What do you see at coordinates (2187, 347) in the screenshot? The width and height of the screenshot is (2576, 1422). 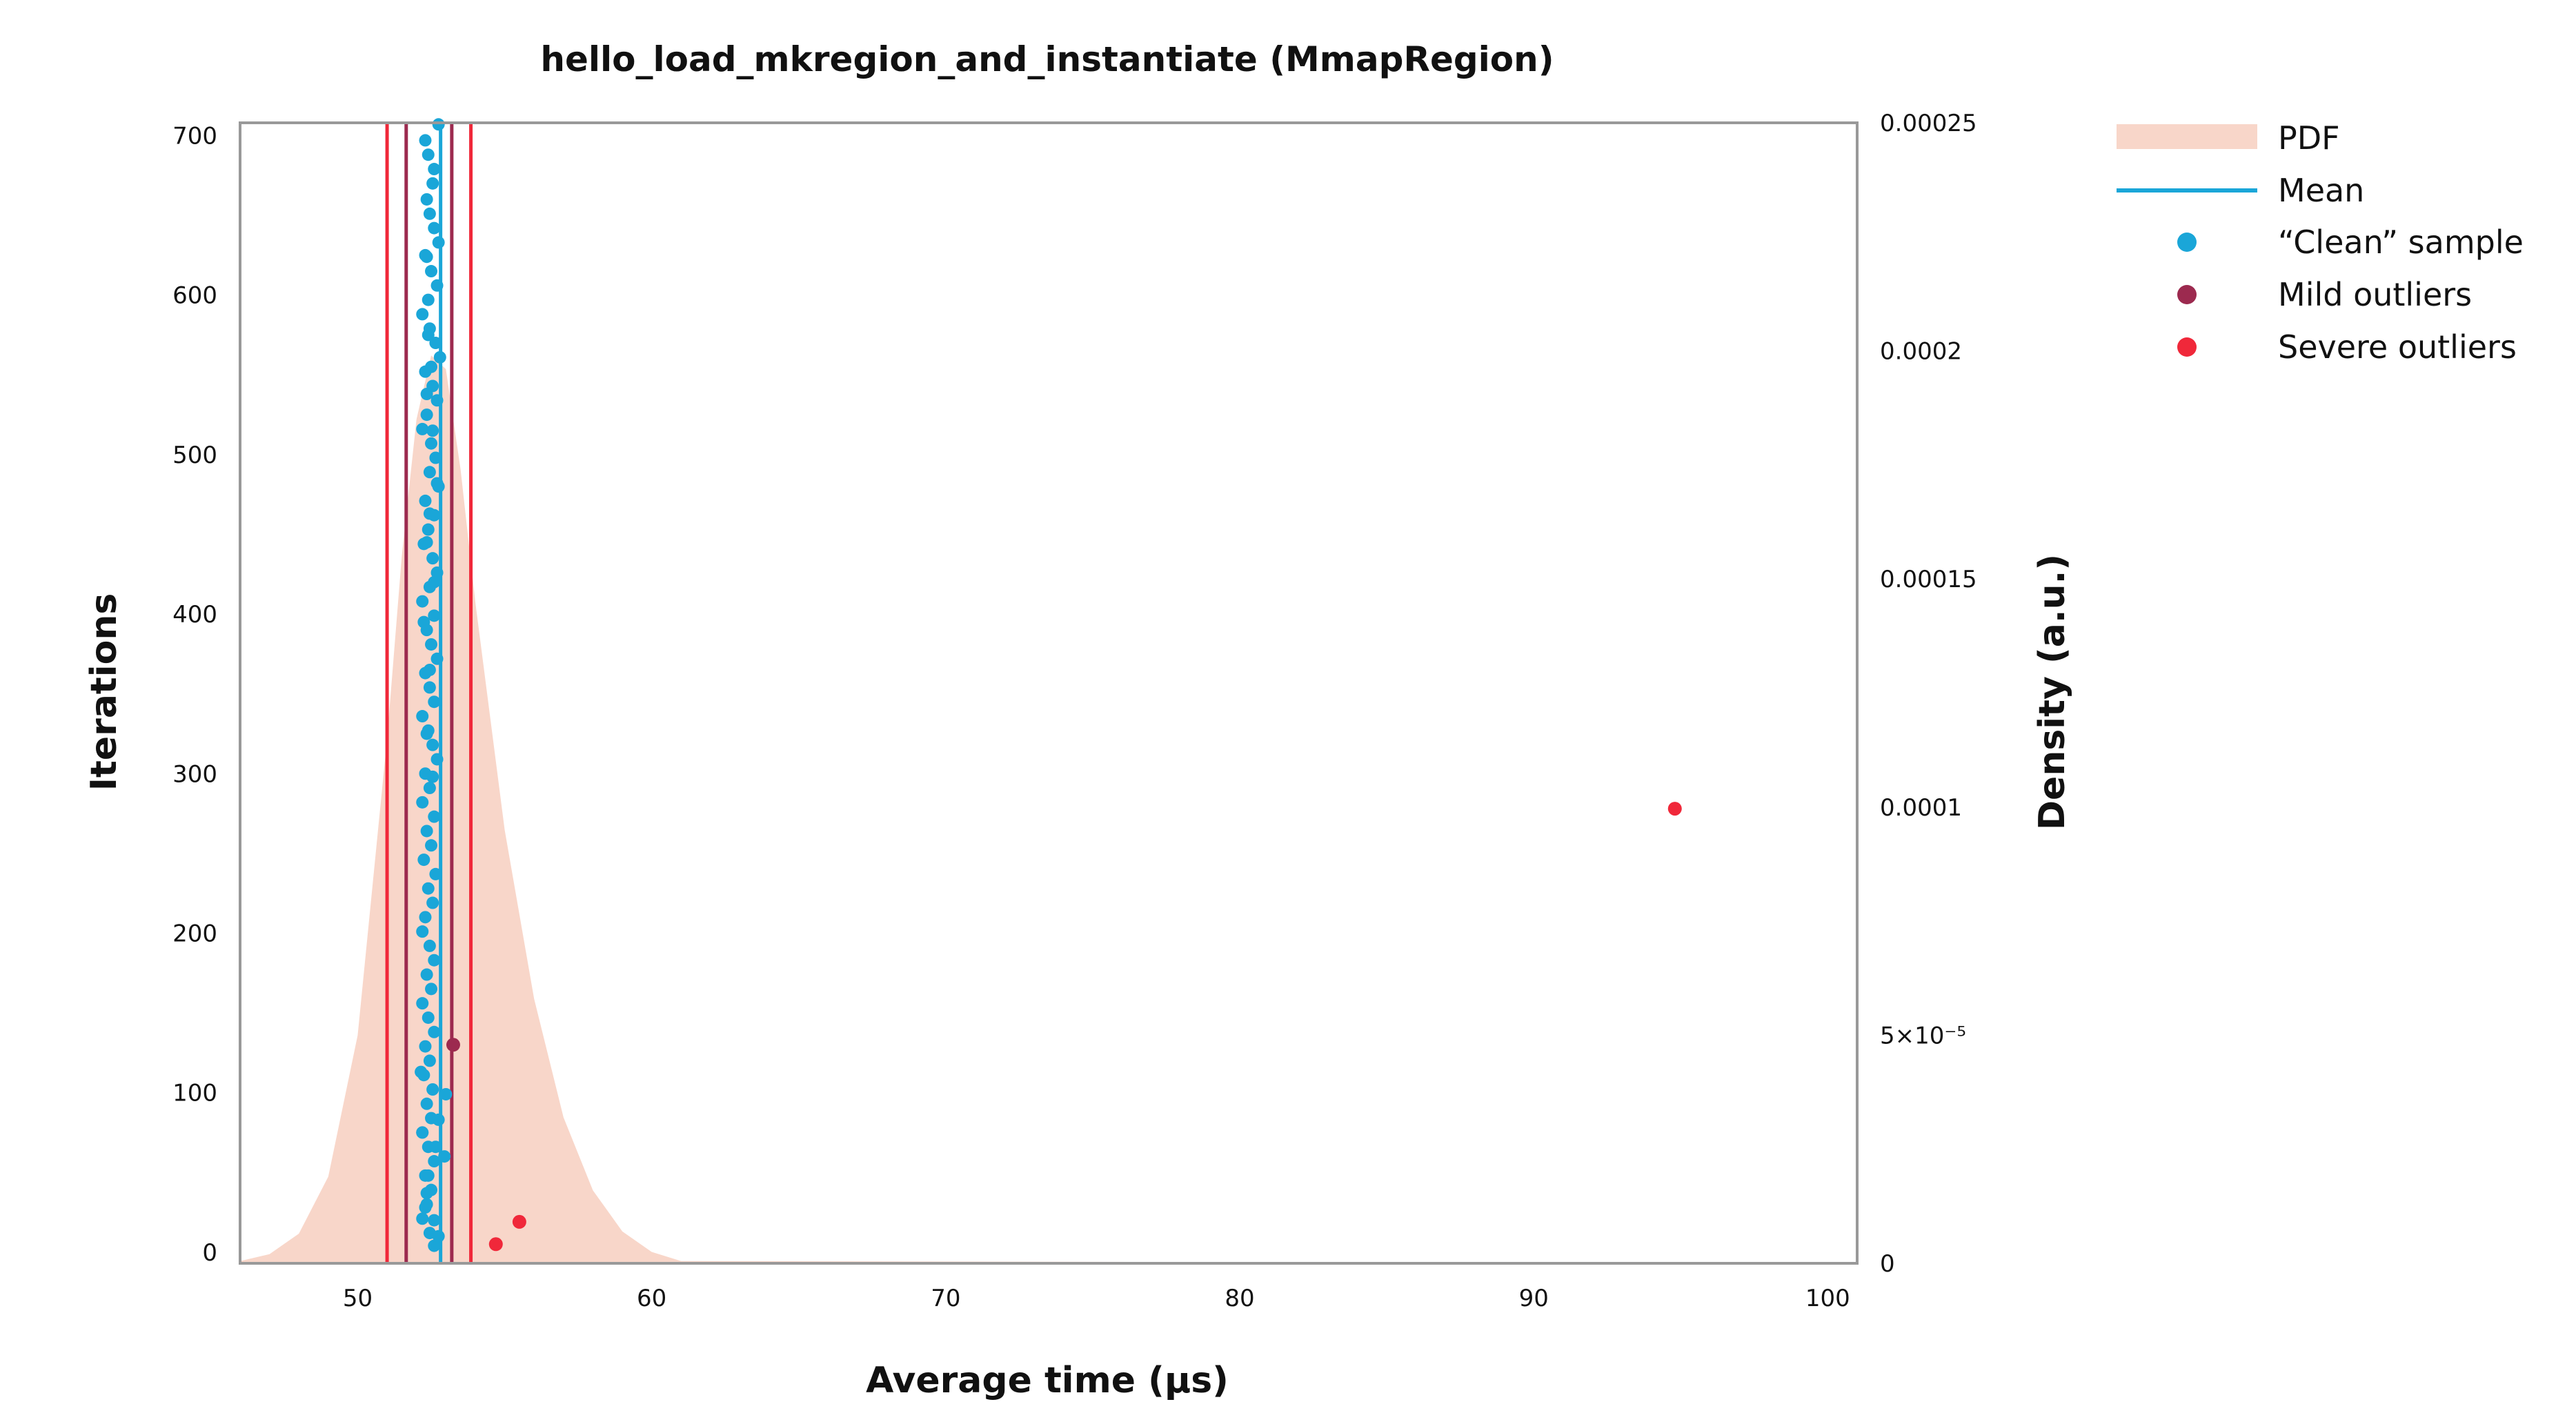 I see `legend-severe-swatch` at bounding box center [2187, 347].